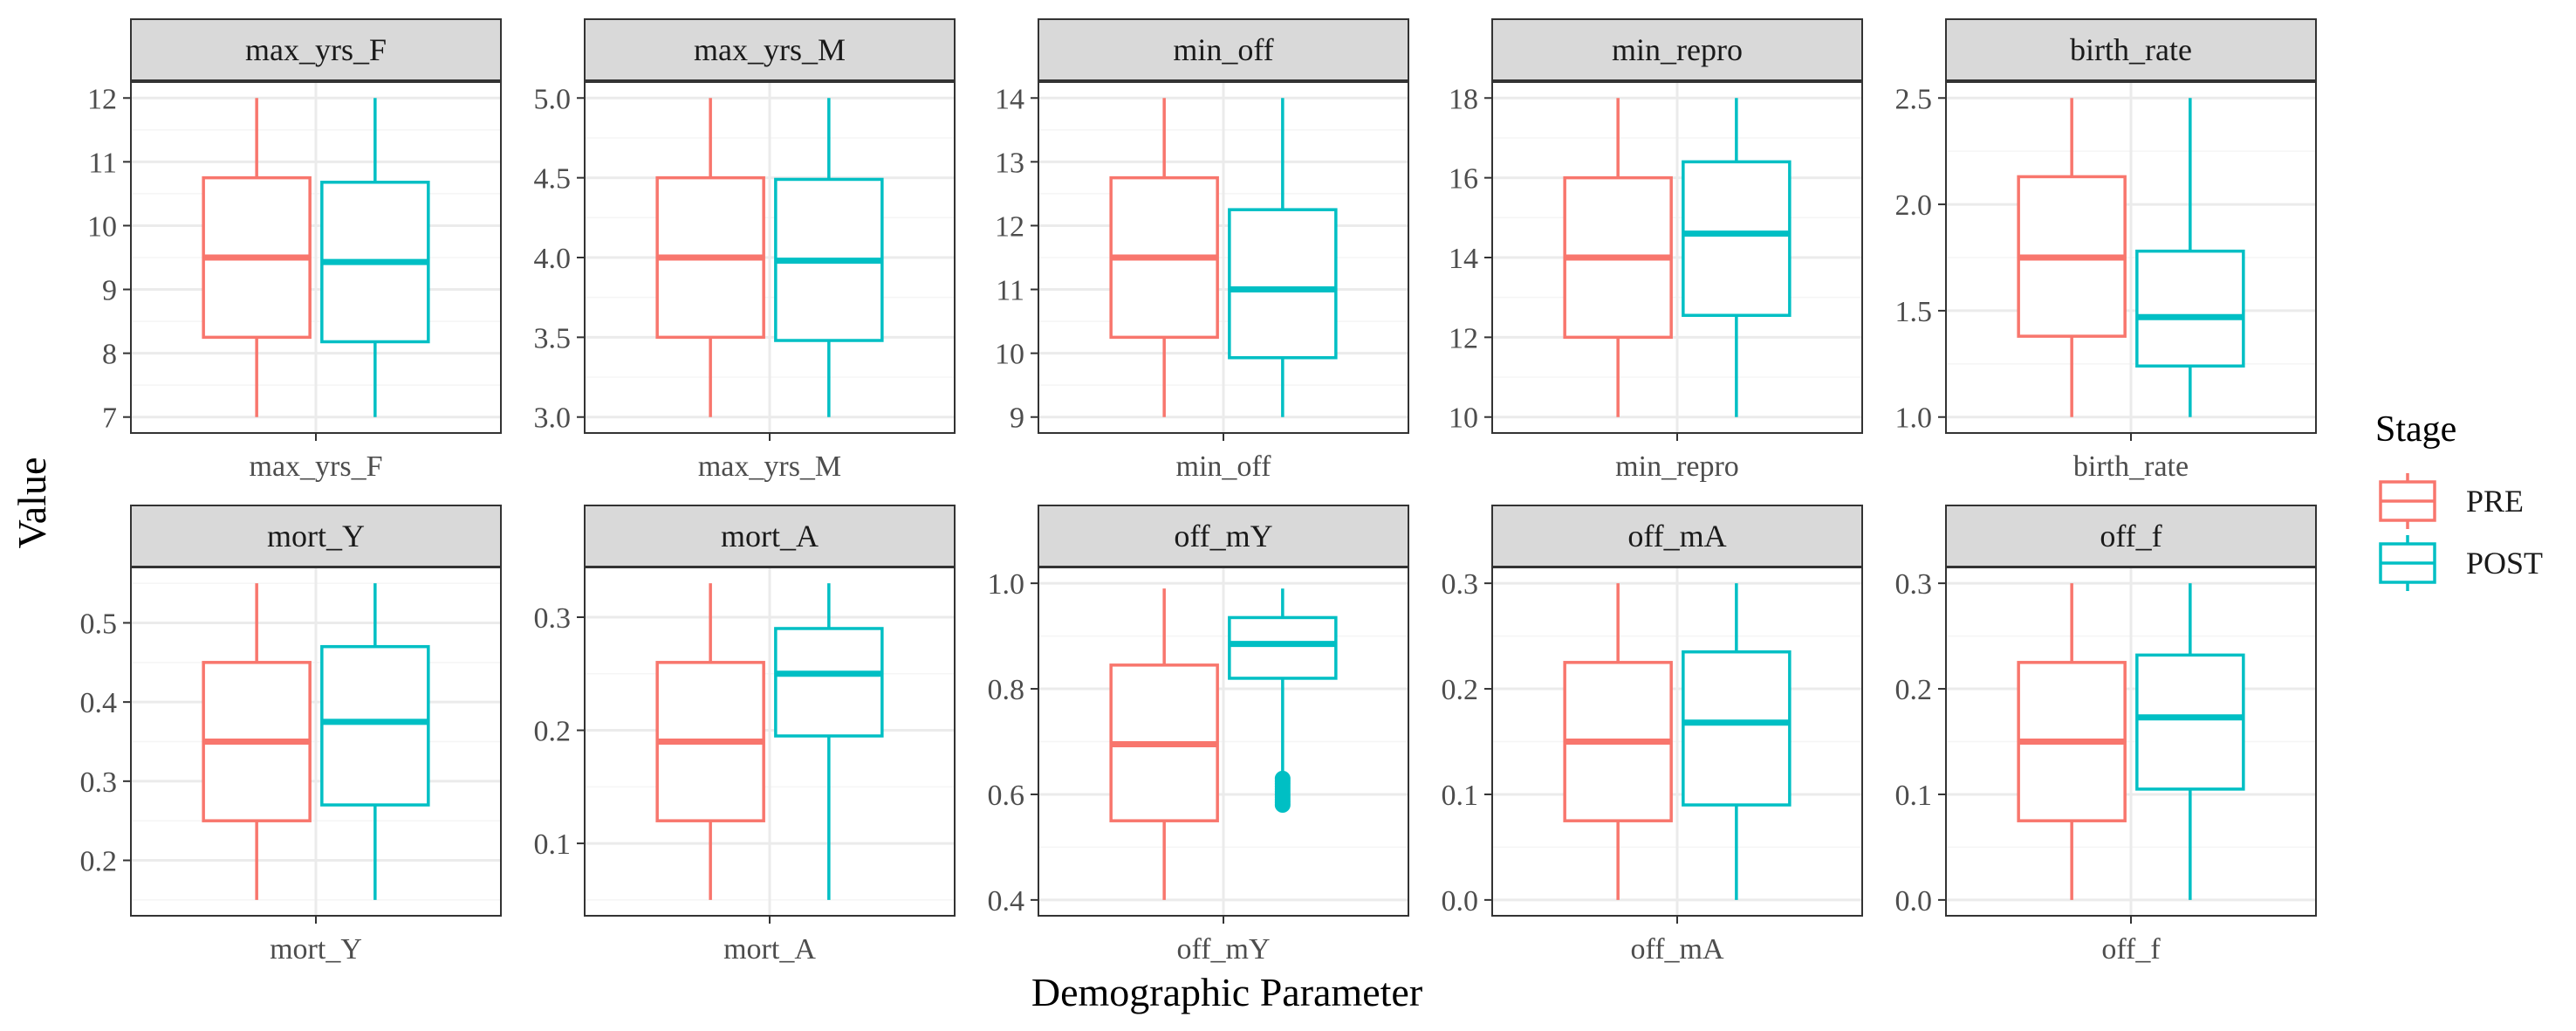 Image resolution: width=2576 pixels, height=1031 pixels. What do you see at coordinates (770, 466) in the screenshot?
I see `x-tick-label: max_yrs_M` at bounding box center [770, 466].